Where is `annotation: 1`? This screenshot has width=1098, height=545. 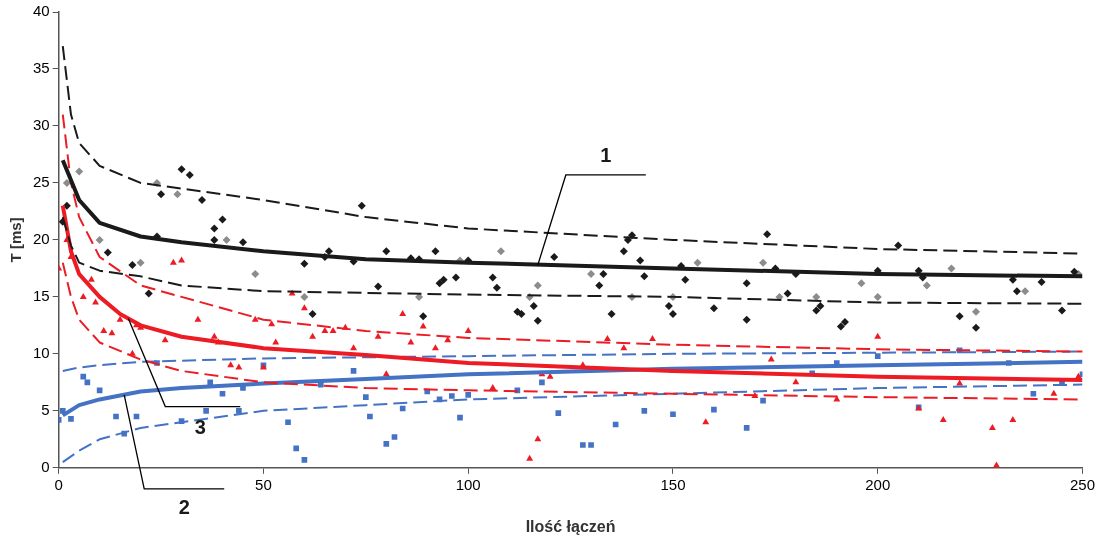 annotation: 1 is located at coordinates (606, 155).